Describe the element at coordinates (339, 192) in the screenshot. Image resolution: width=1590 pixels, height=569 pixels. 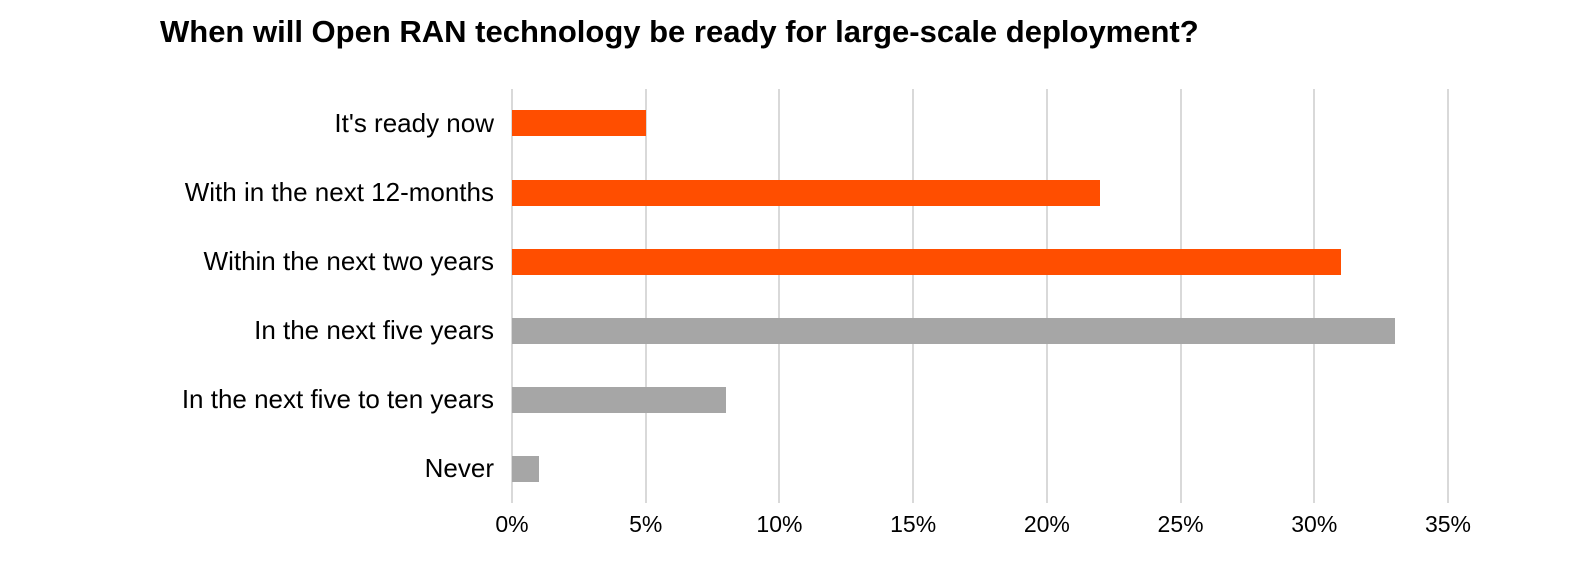
I see `category-label: With in the next 12-months` at that location.